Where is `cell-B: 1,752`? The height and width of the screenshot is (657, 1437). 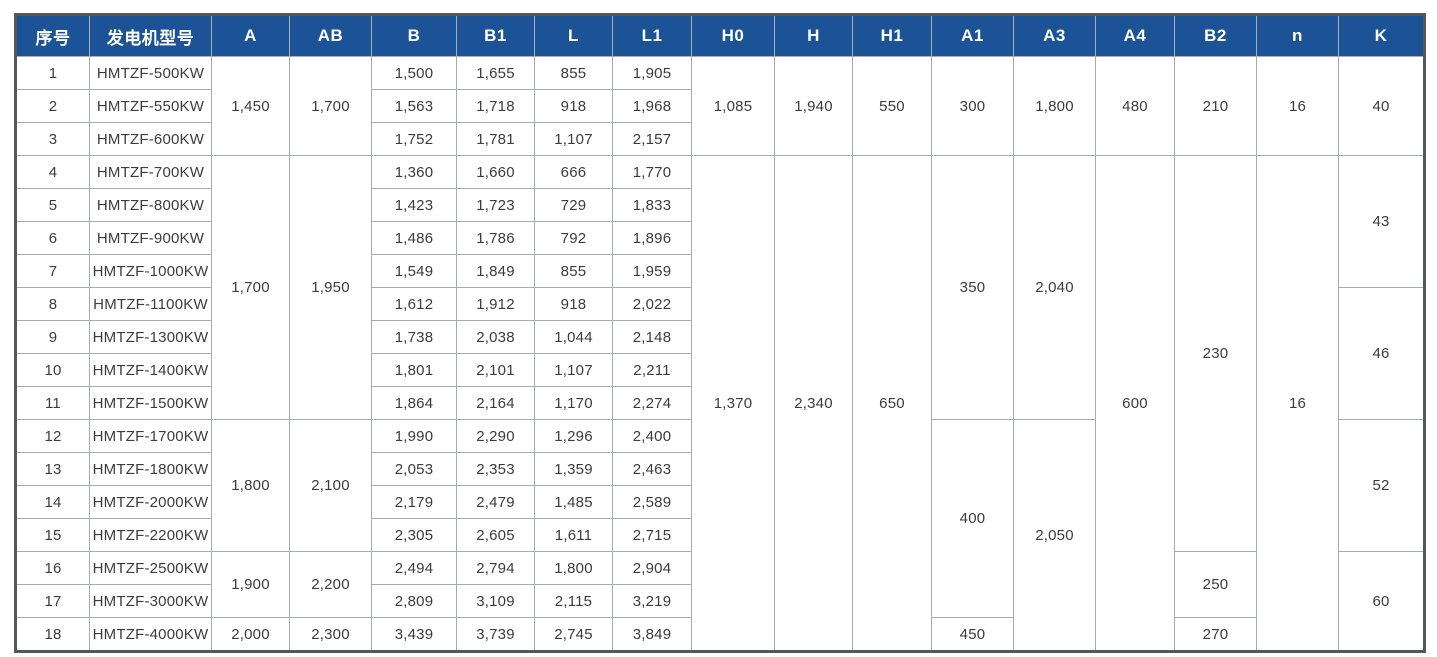
cell-B: 1,752 is located at coordinates (414, 139).